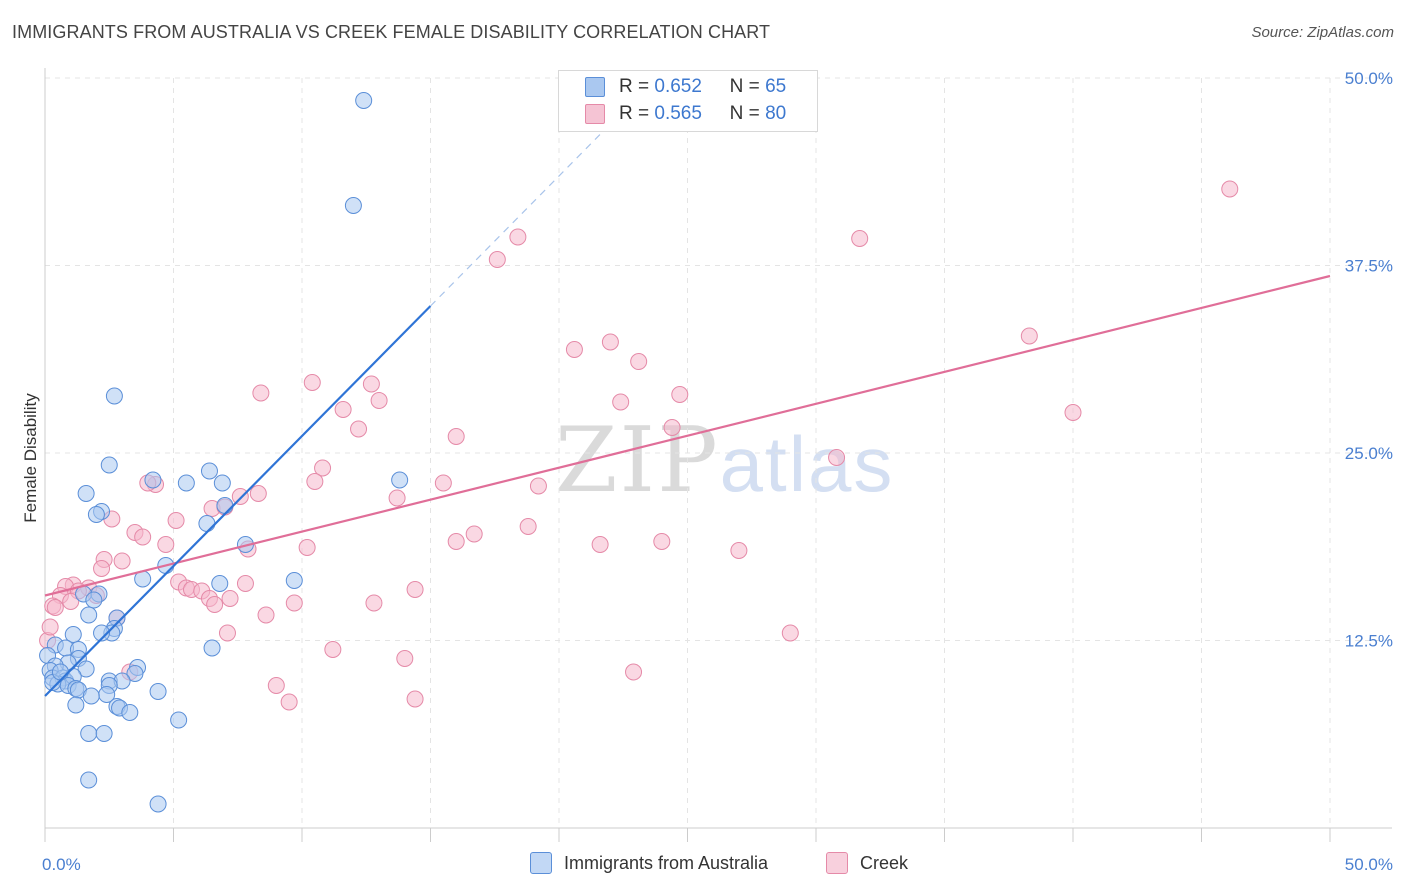 The image size is (1406, 892). I want to click on legend-r-value: 0.565, so click(678, 113).